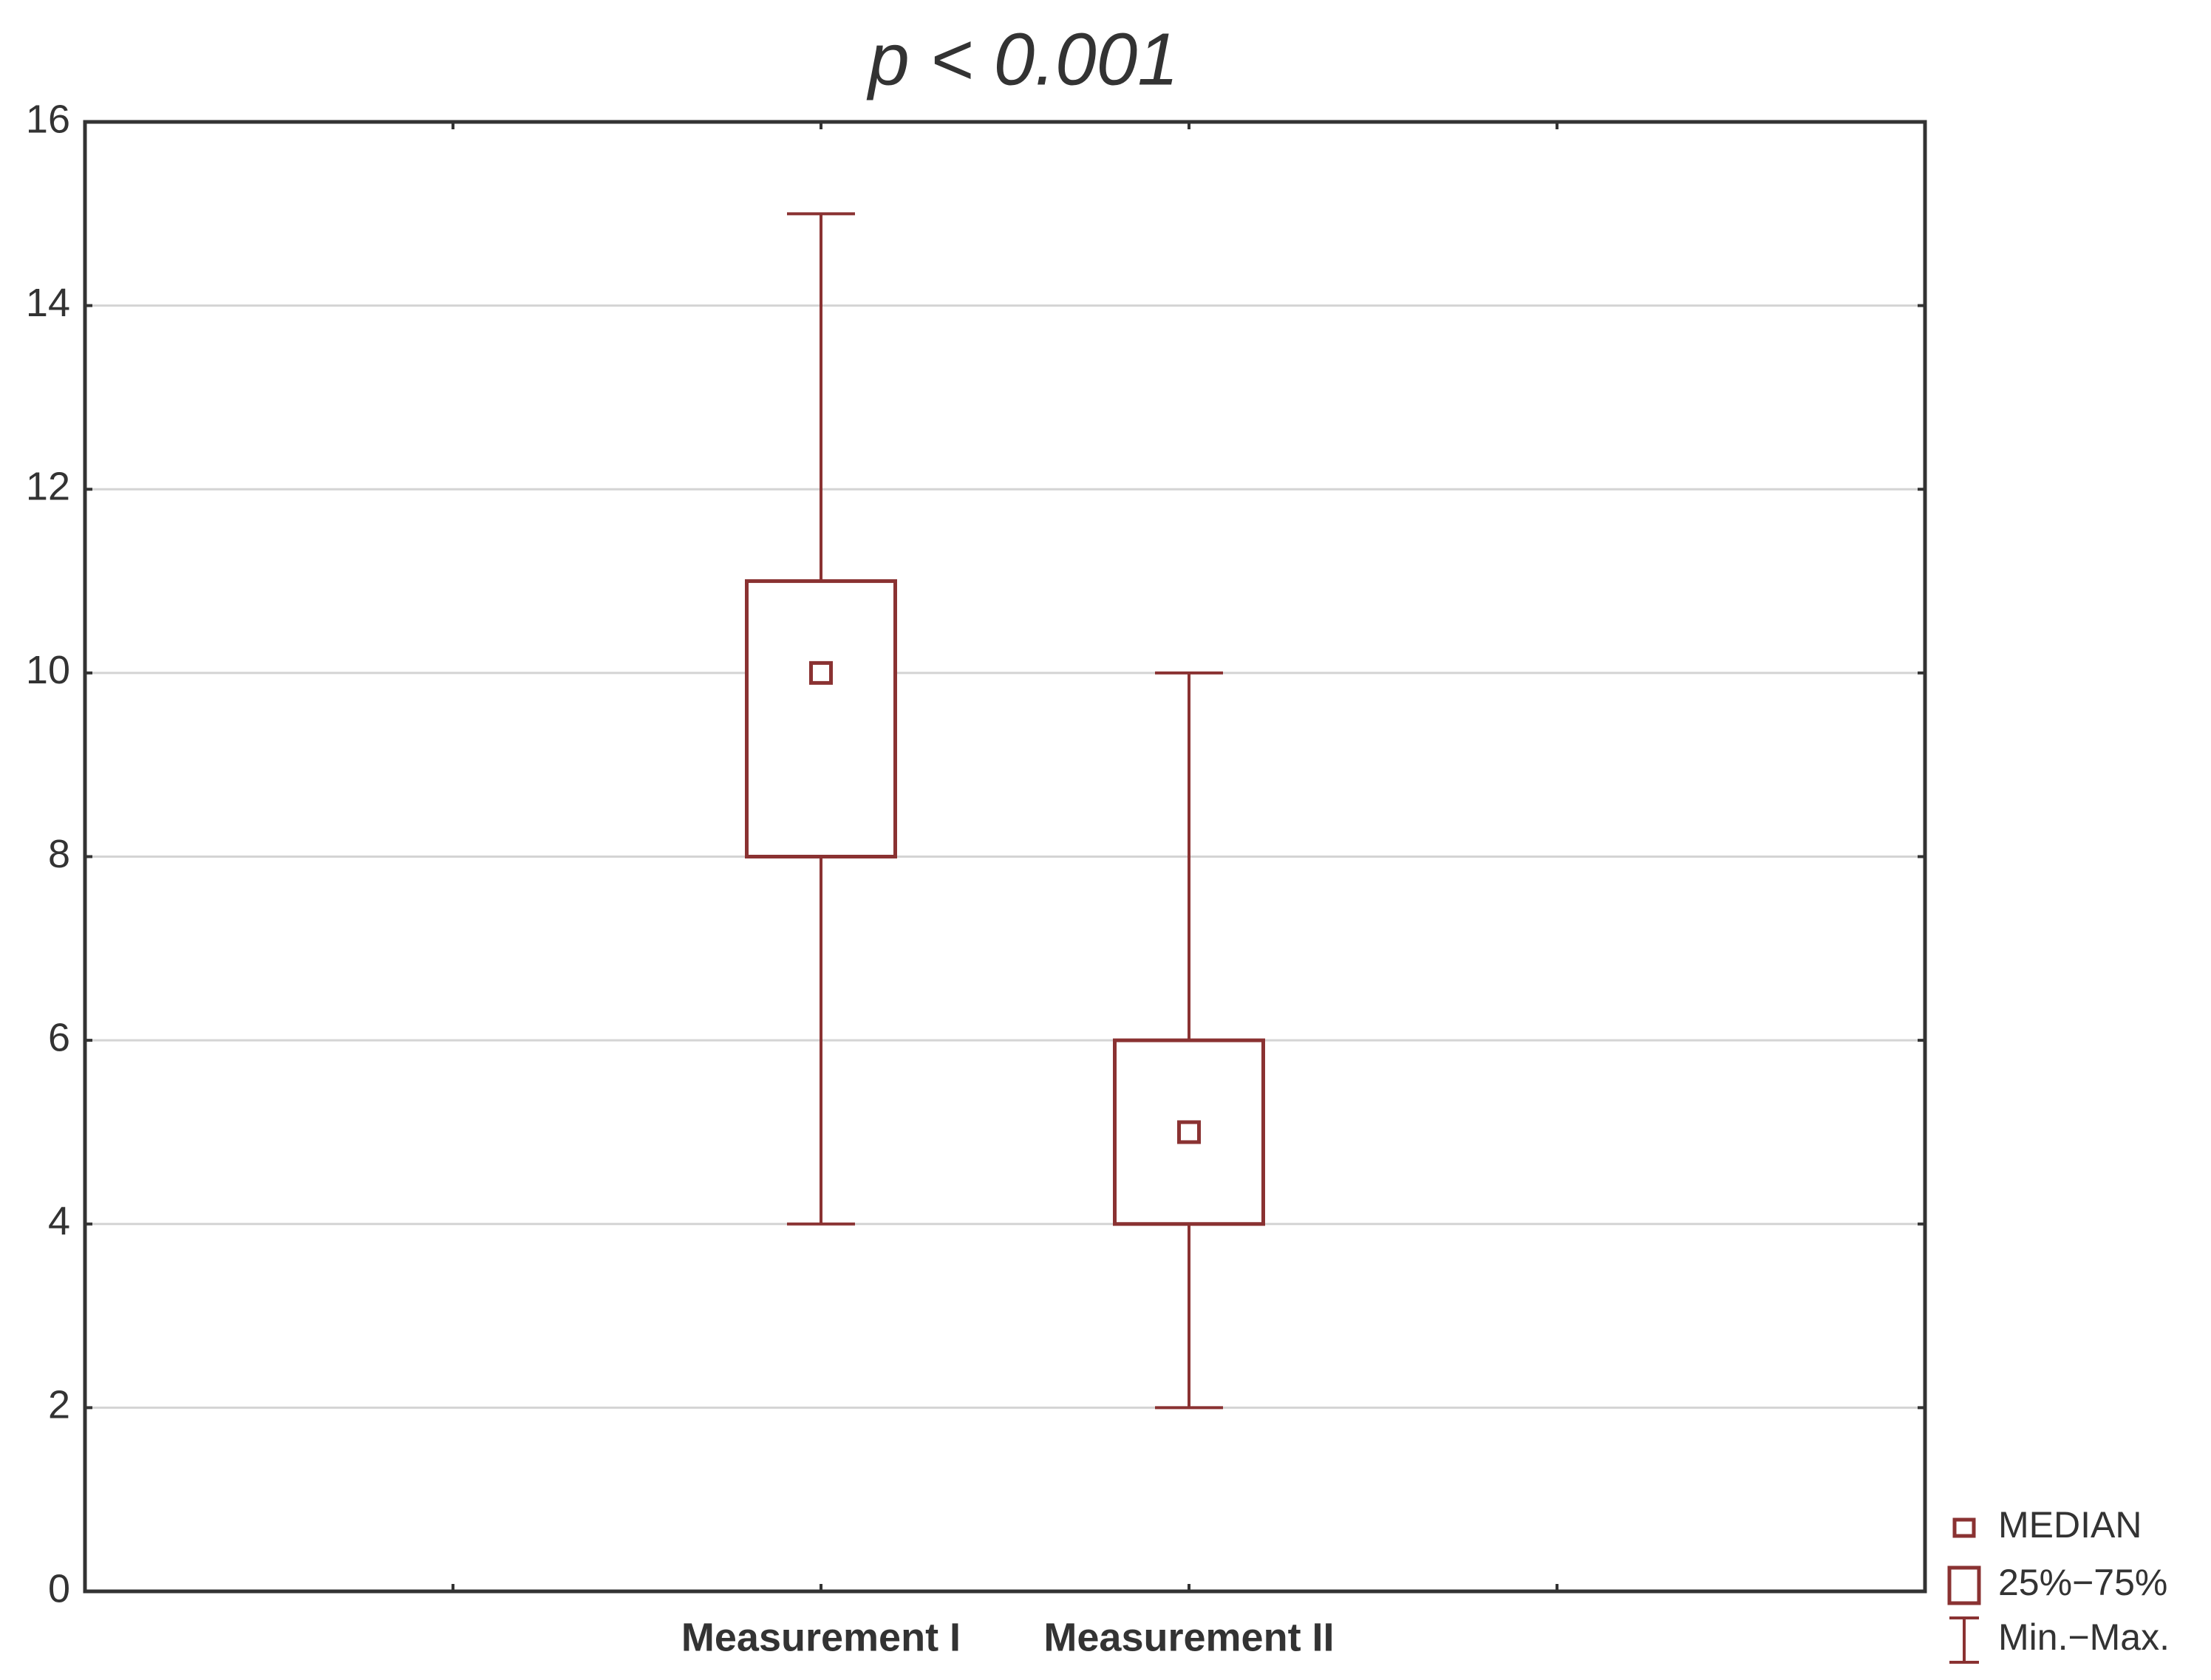 The image size is (2211, 1680). Describe the element at coordinates (48, 487) in the screenshot. I see `y-tick-label: 12` at that location.